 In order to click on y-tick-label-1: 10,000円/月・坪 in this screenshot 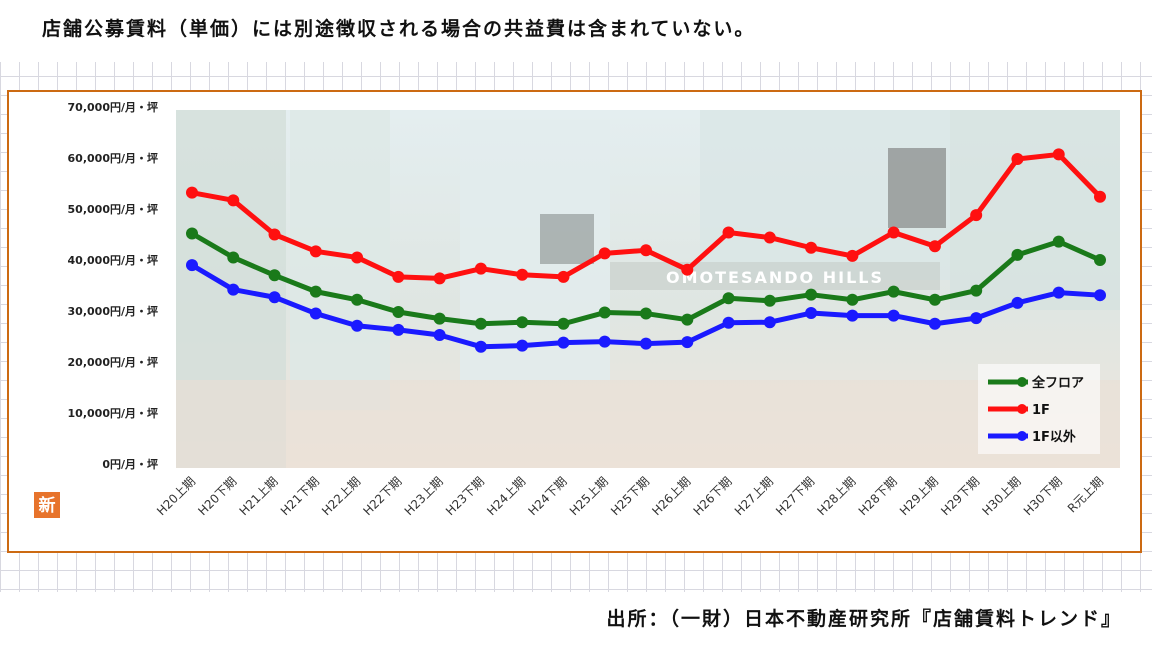, I will do `click(113, 413)`.